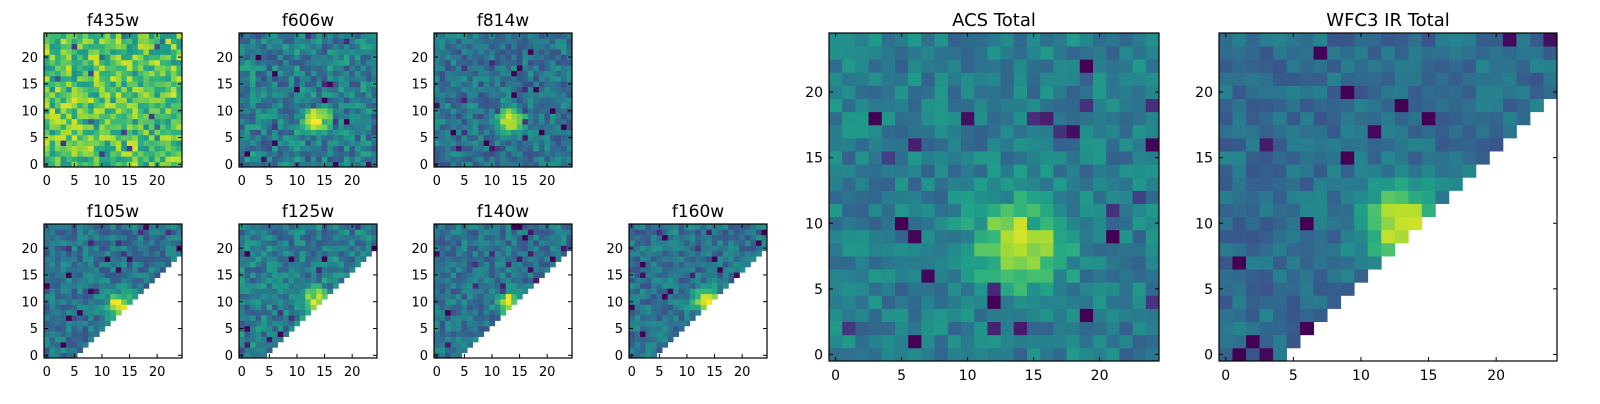 Image resolution: width=1600 pixels, height=404 pixels. What do you see at coordinates (29, 302) in the screenshot?
I see `y-tick-label: 10` at bounding box center [29, 302].